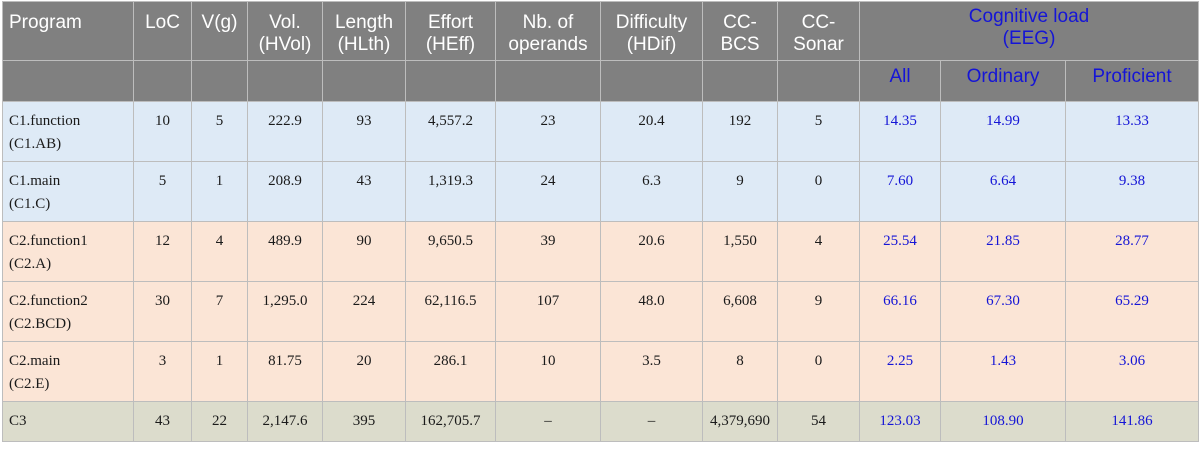 This screenshot has height=457, width=1200. Describe the element at coordinates (900, 251) in the screenshot. I see `cell-eeg-all: 25.54` at that location.